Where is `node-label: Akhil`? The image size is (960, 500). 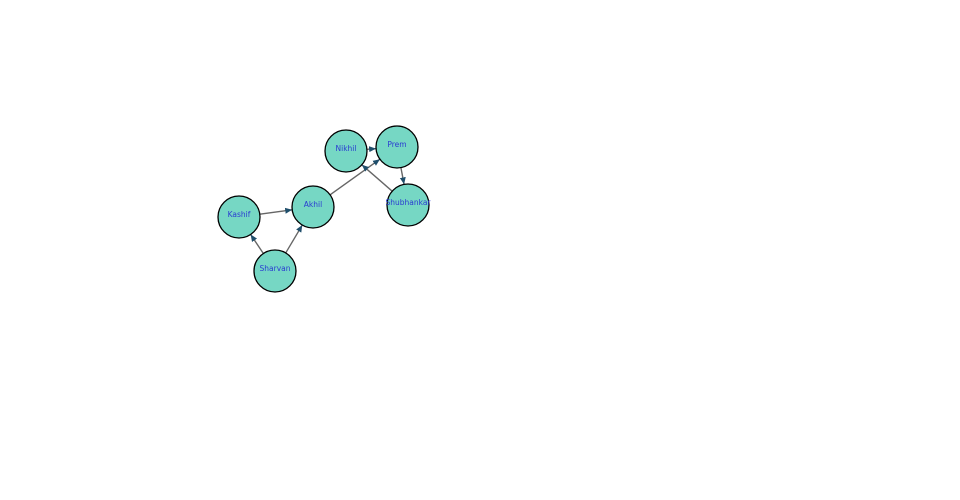 node-label: Akhil is located at coordinates (313, 204).